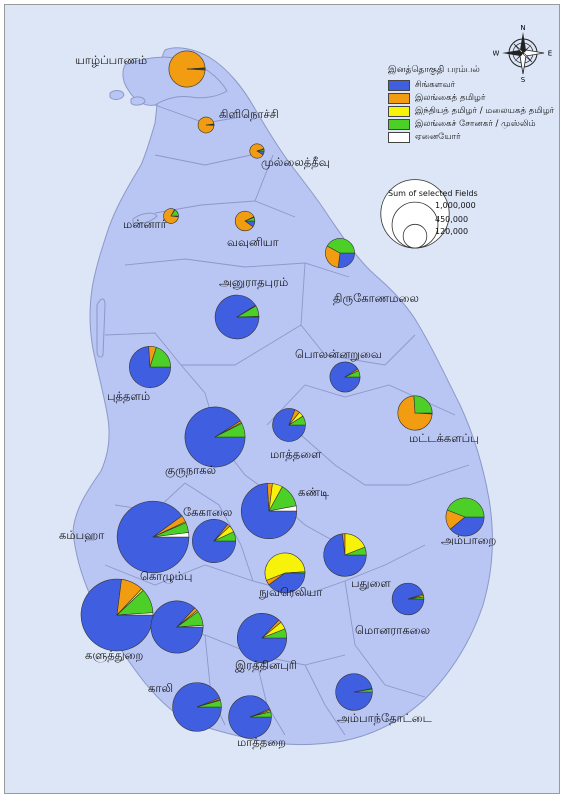  What do you see at coordinates (161, 688) in the screenshot?
I see `district-label: காலி` at bounding box center [161, 688].